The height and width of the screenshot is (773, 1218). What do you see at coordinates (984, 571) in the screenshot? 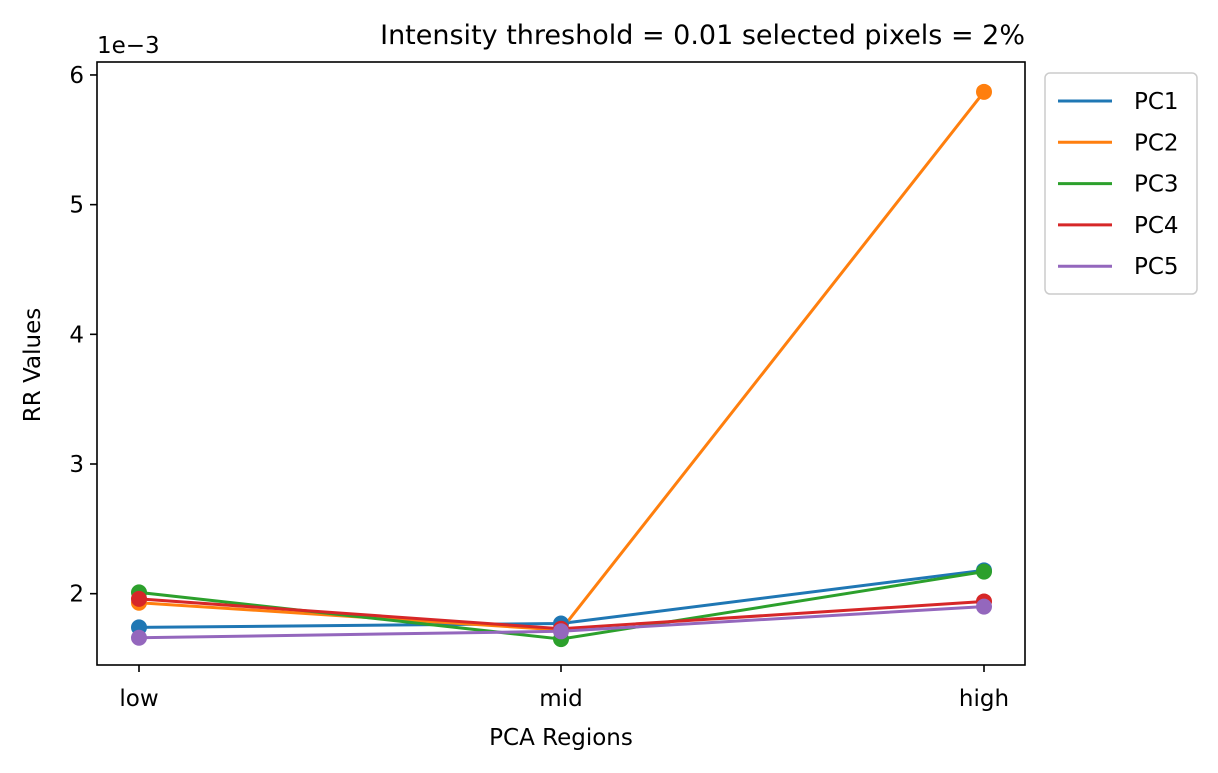
I see `data-point-pc3` at bounding box center [984, 571].